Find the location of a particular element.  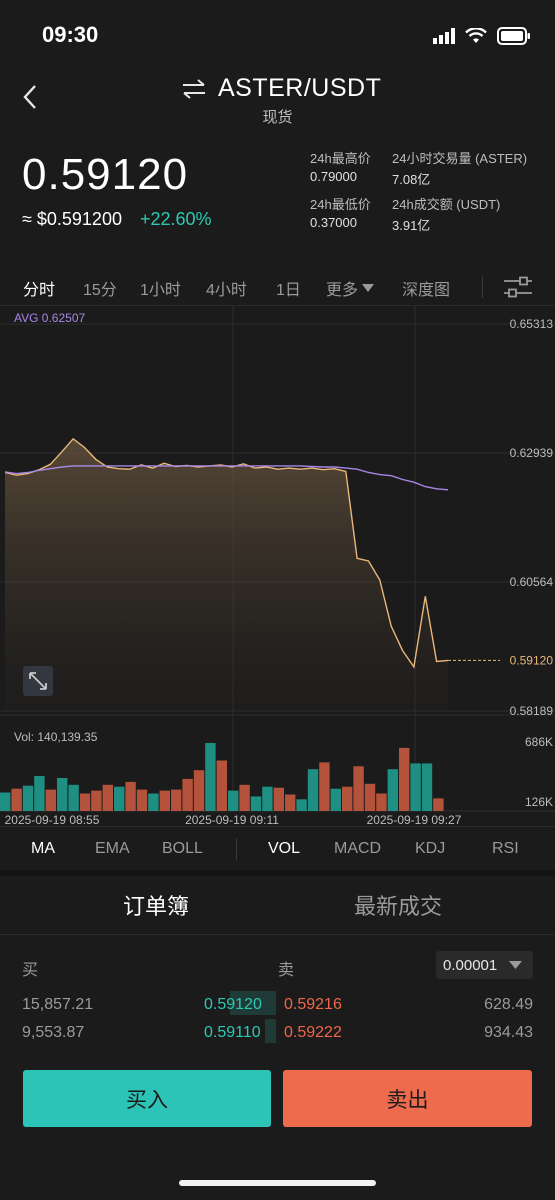

time-axis-label: 2025-09-19 09:11 is located at coordinates (232, 819).